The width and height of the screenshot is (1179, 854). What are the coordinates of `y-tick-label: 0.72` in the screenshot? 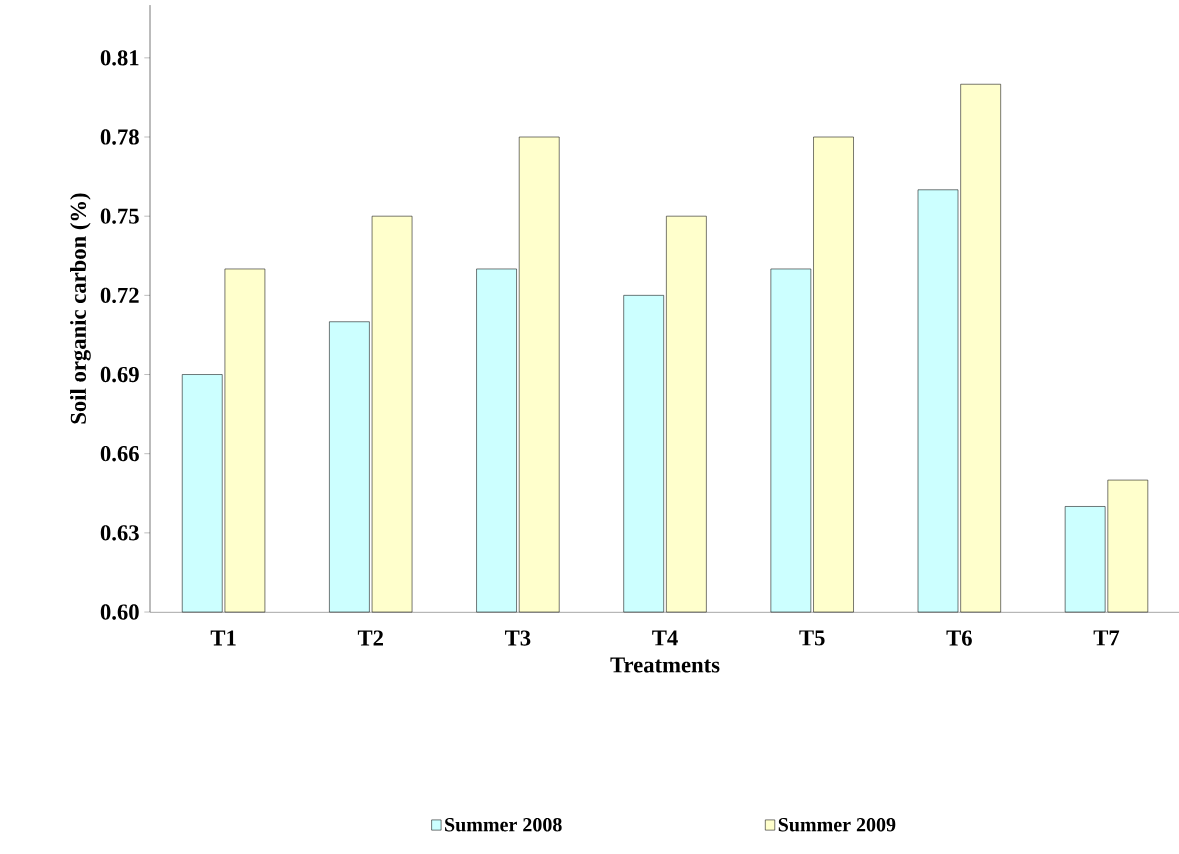 It's located at (119, 295).